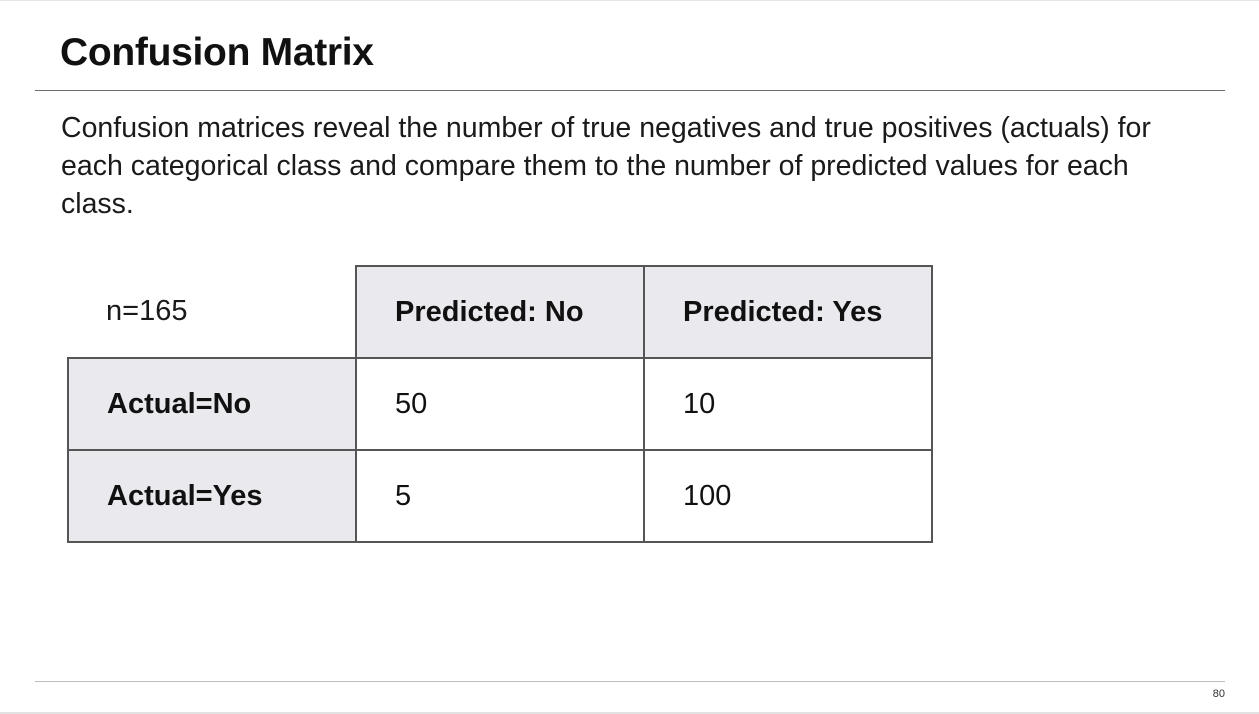  I want to click on table-row: Actual=No 50 10, so click(500, 404).